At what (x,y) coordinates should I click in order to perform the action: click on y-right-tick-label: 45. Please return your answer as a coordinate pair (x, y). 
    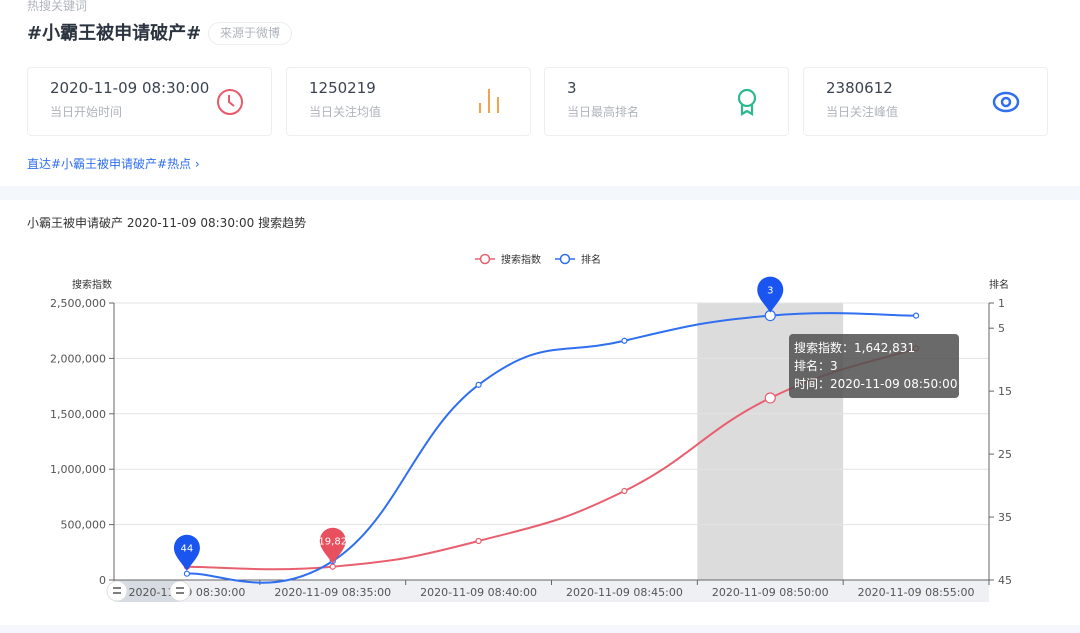
    Looking at the image, I should click on (1005, 580).